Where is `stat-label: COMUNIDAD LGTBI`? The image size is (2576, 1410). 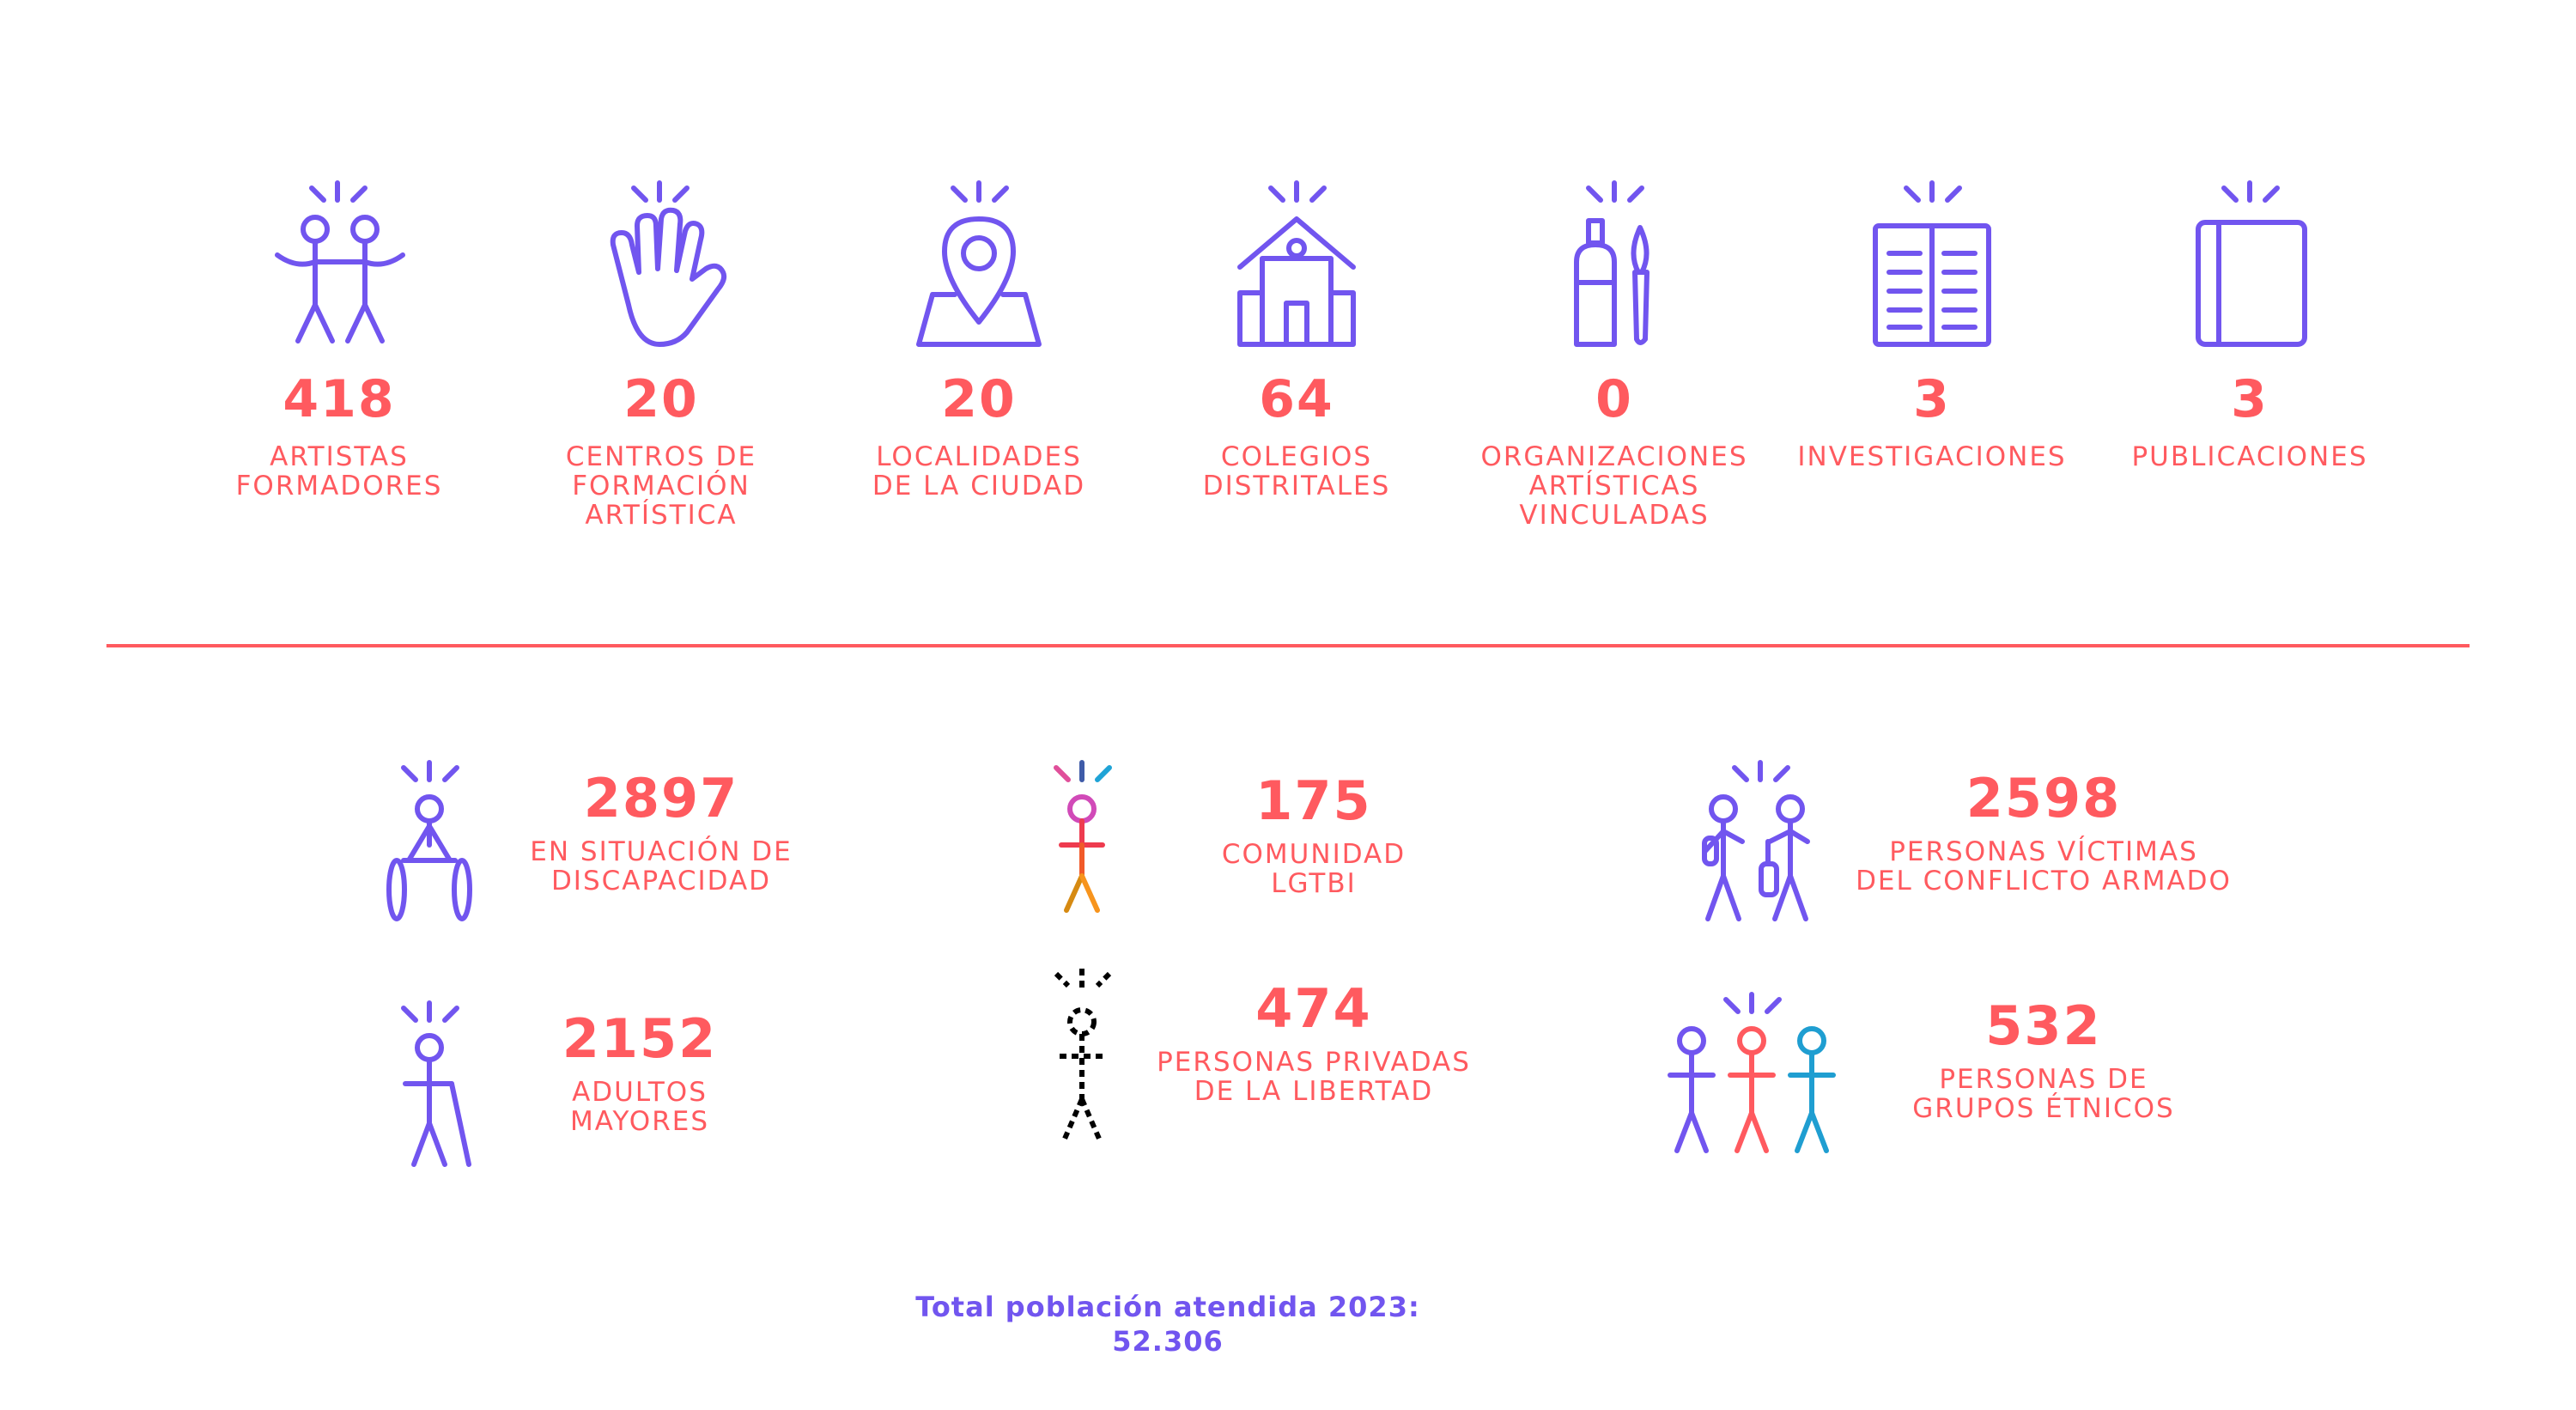
stat-label: COMUNIDAD LGTBI is located at coordinates (1313, 869).